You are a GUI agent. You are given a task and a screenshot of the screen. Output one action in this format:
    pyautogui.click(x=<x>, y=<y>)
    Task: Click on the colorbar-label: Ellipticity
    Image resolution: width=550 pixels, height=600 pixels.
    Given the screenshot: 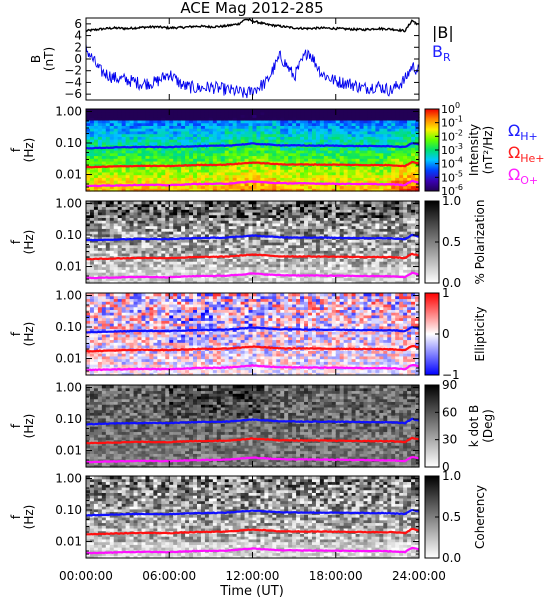 What is the action you would take?
    pyautogui.click(x=480, y=334)
    